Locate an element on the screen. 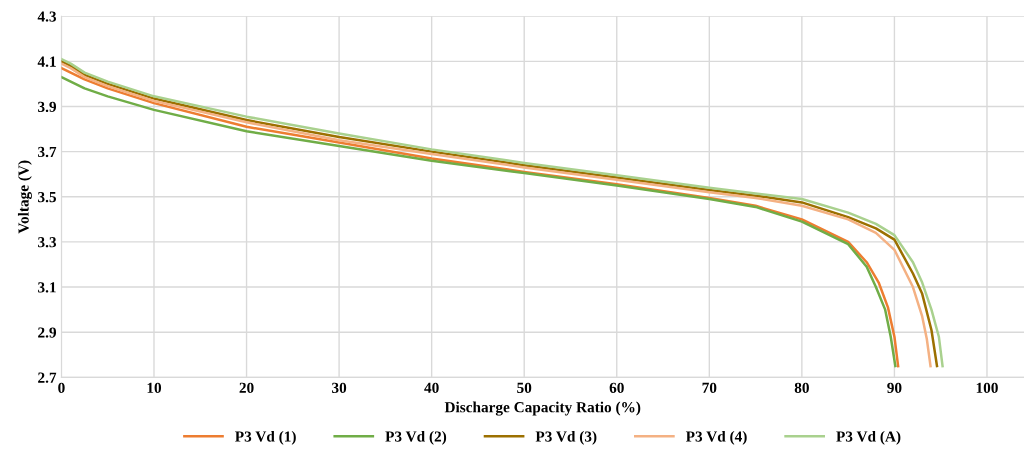  x-tick-label: 100 is located at coordinates (987, 387).